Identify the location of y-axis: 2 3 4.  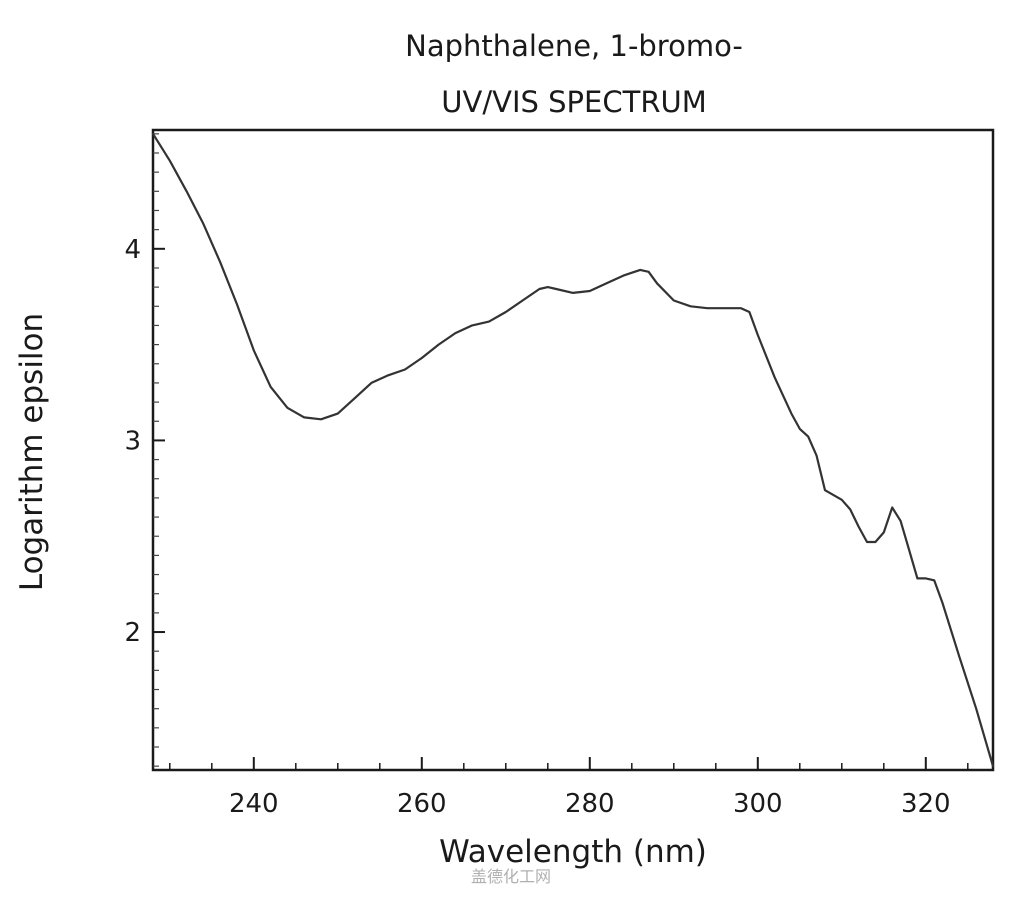
(144, 450).